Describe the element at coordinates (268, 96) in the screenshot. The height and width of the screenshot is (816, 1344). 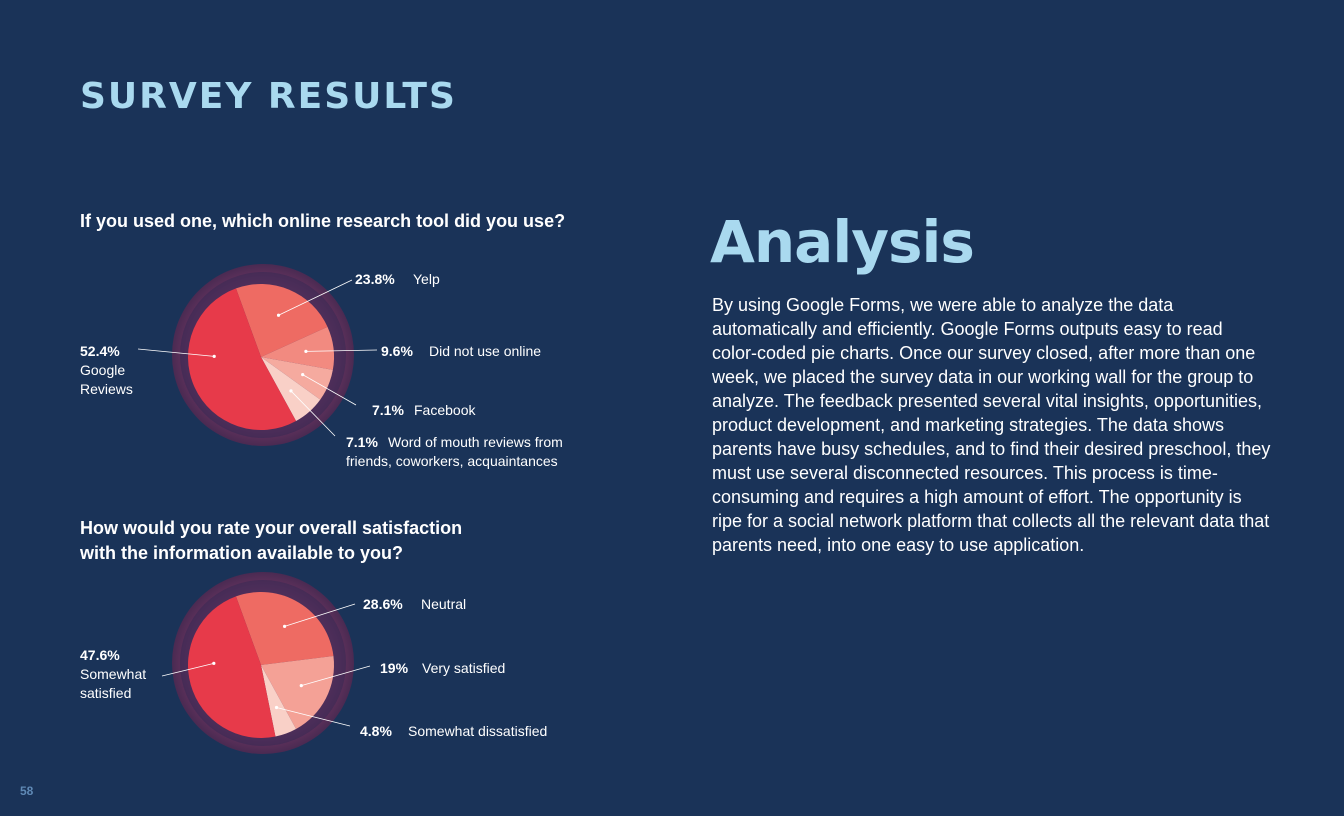
I see `section-title: SURVEY RESULTS` at that location.